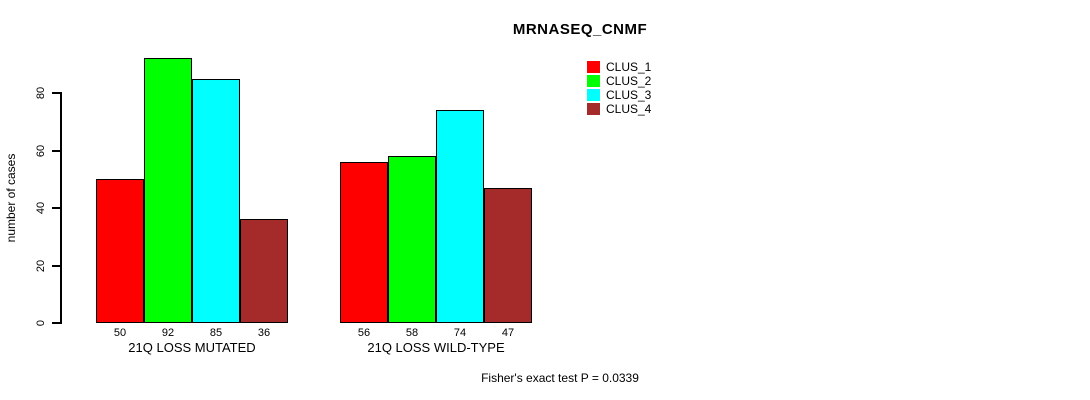 The image size is (1090, 400). I want to click on bar-value-label: 92, so click(168, 333).